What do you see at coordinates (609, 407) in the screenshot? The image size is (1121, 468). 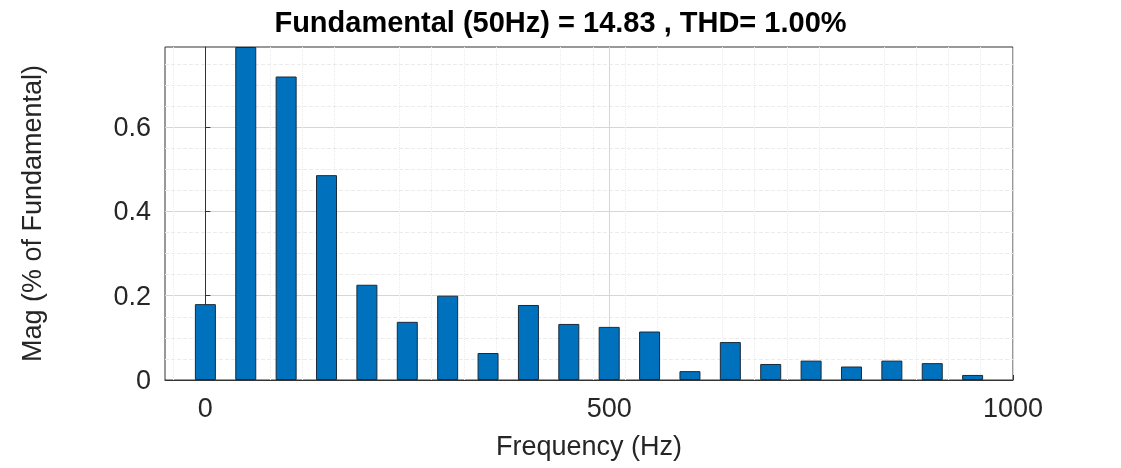 I see `x-tick-label: 500` at bounding box center [609, 407].